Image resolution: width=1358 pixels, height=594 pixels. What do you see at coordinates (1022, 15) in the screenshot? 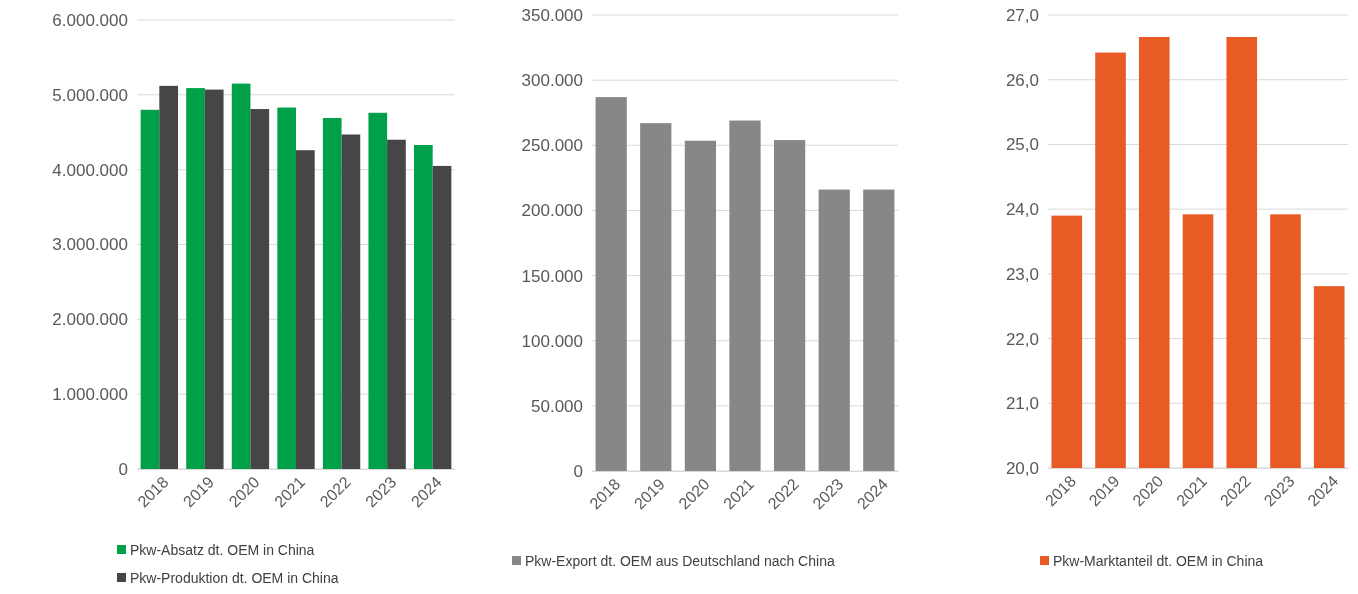
I see `y-tick-label: 27,0` at bounding box center [1022, 15].